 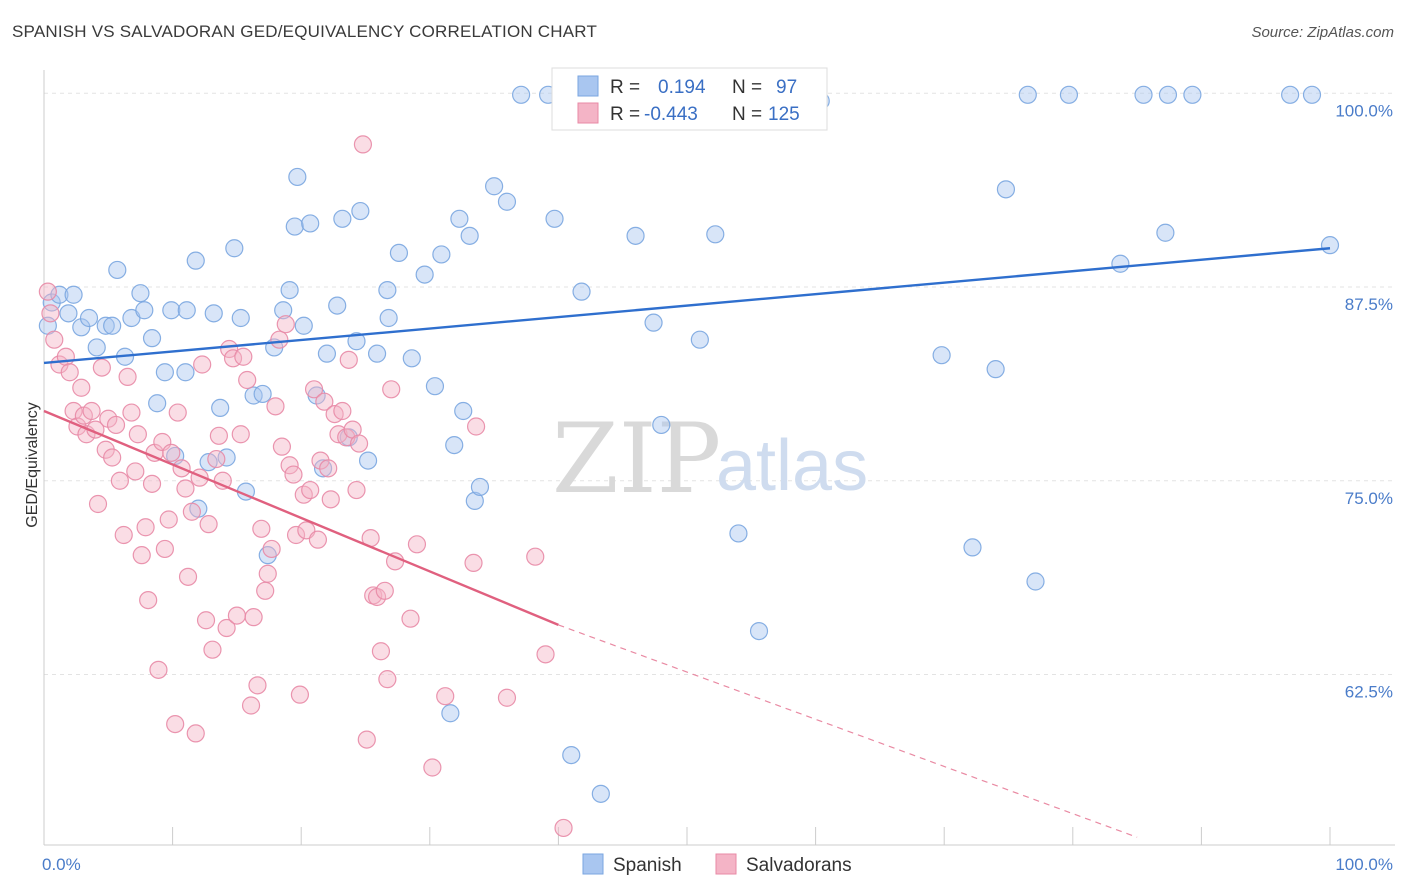 I want to click on legend-r-value-spanish: 0.194, so click(x=682, y=87).